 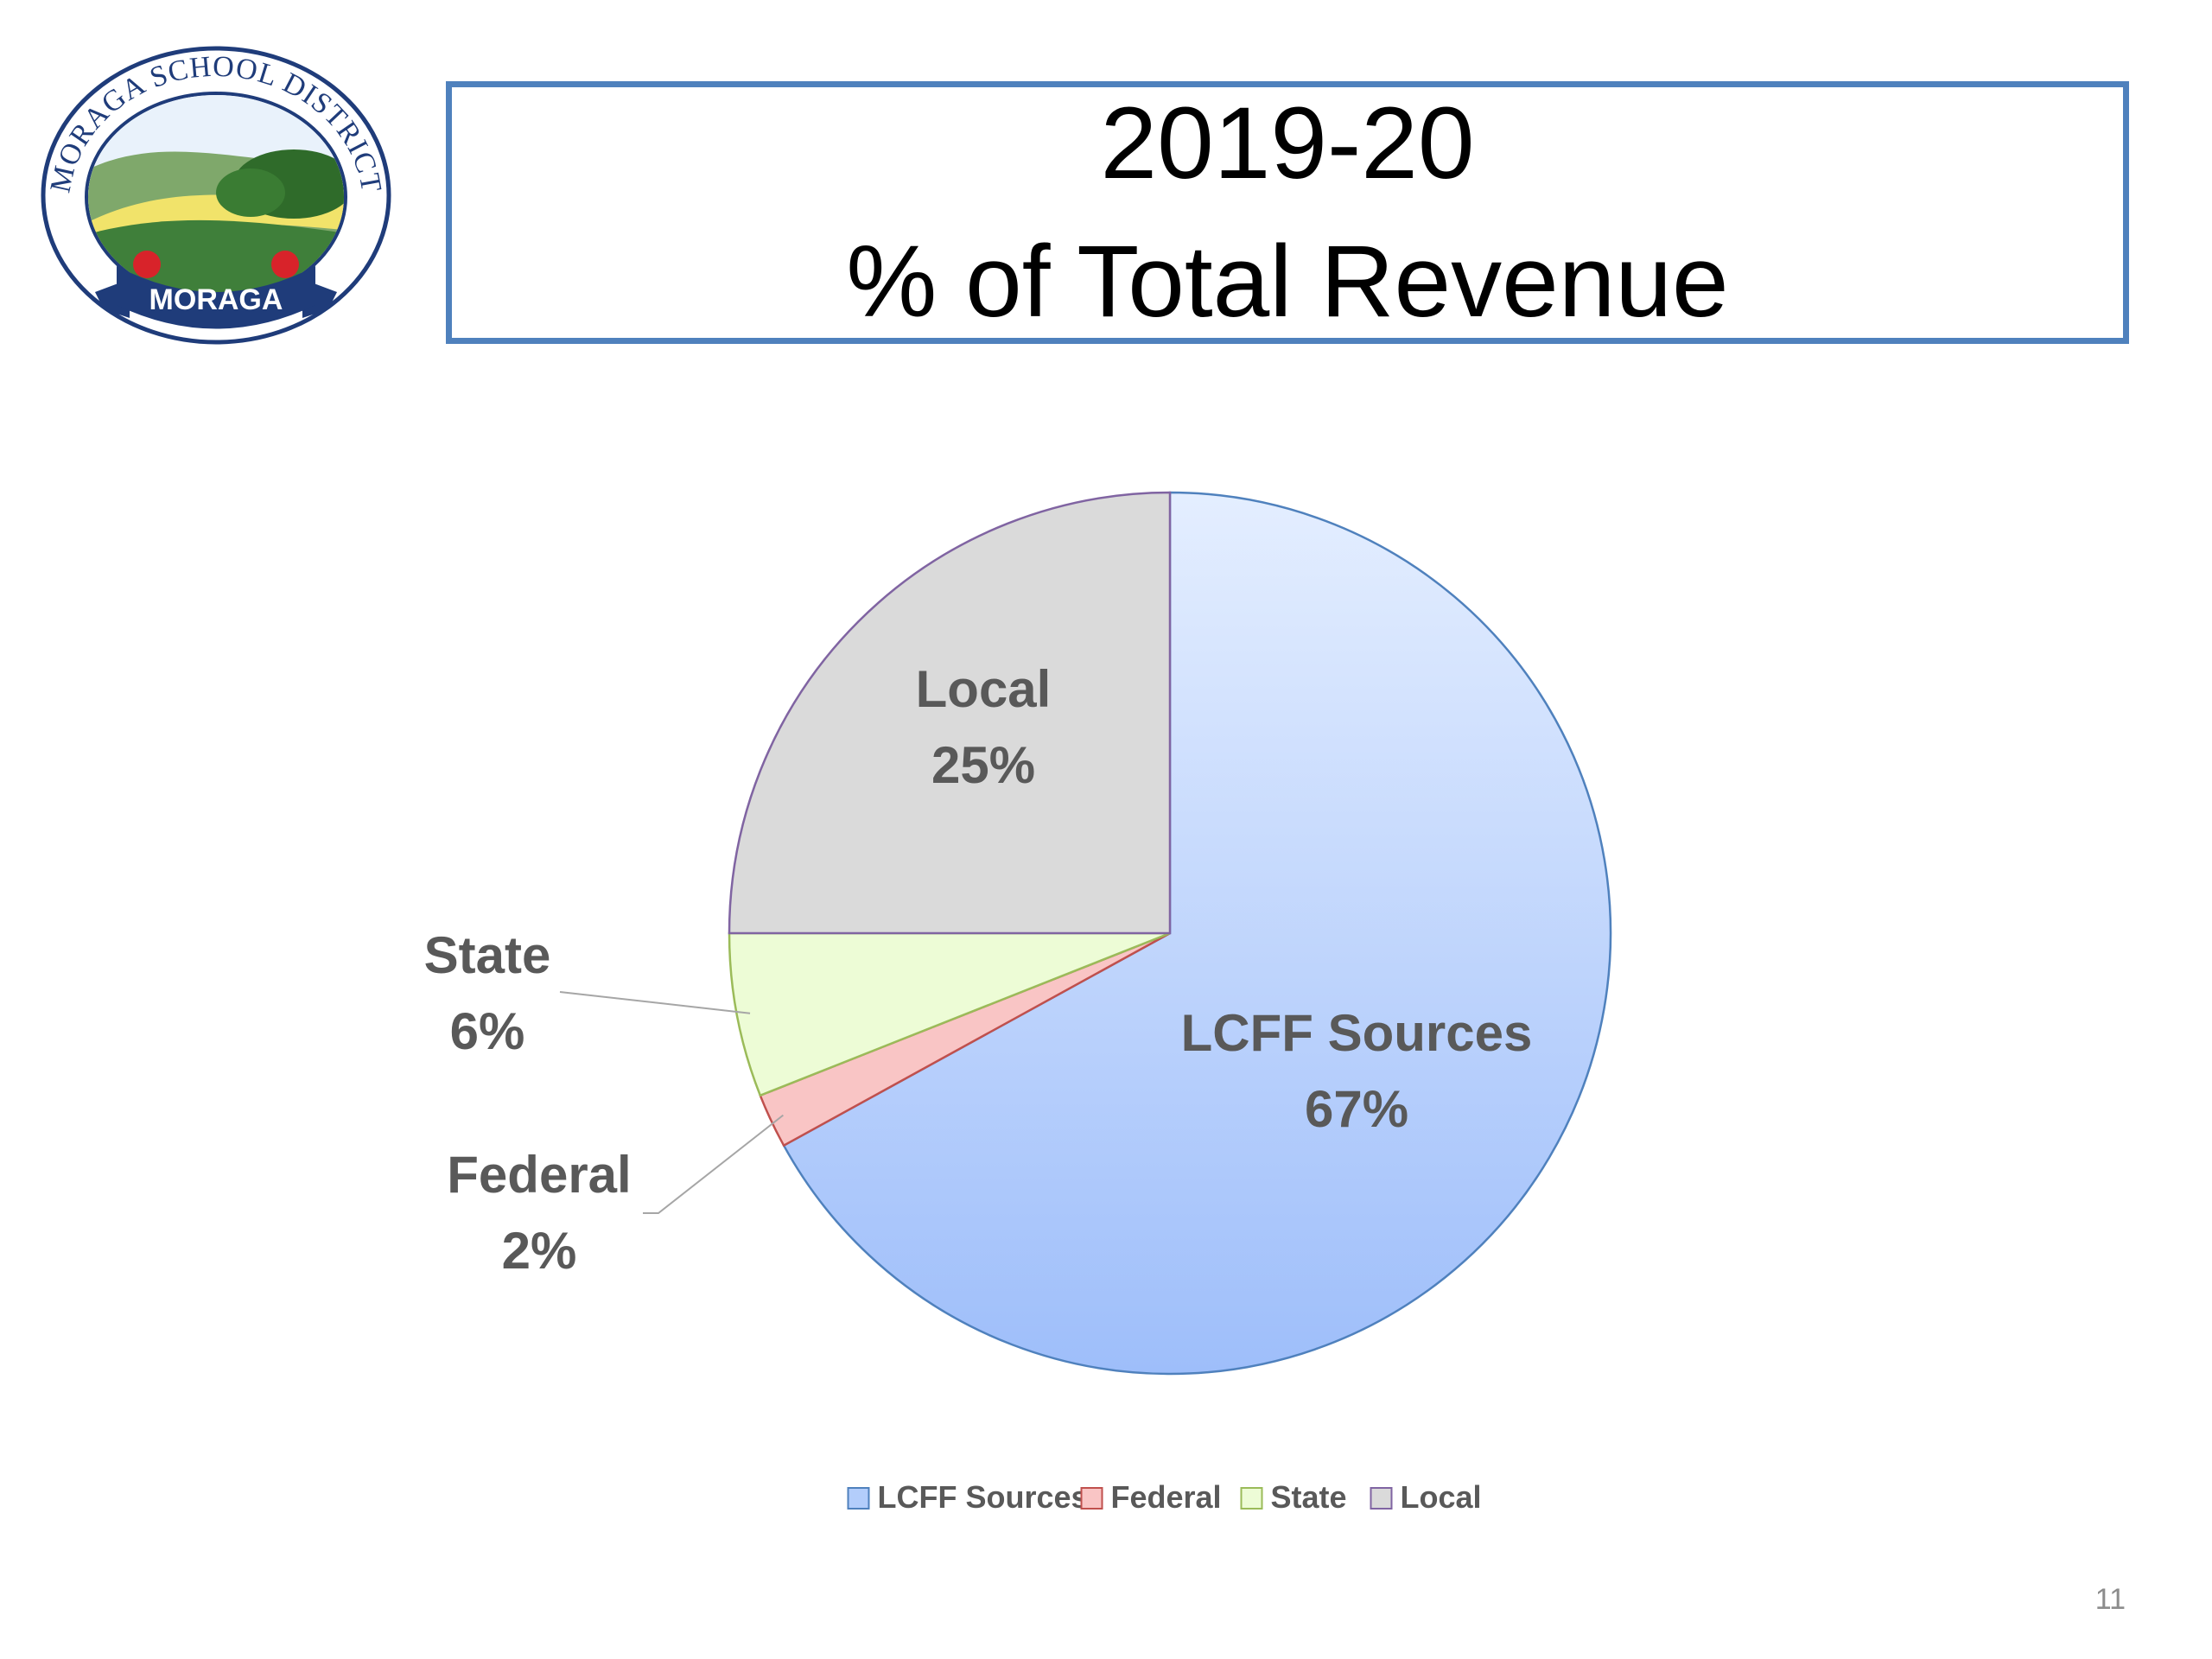 What do you see at coordinates (539, 1251) in the screenshot?
I see `data-label-value-federal: 2%` at bounding box center [539, 1251].